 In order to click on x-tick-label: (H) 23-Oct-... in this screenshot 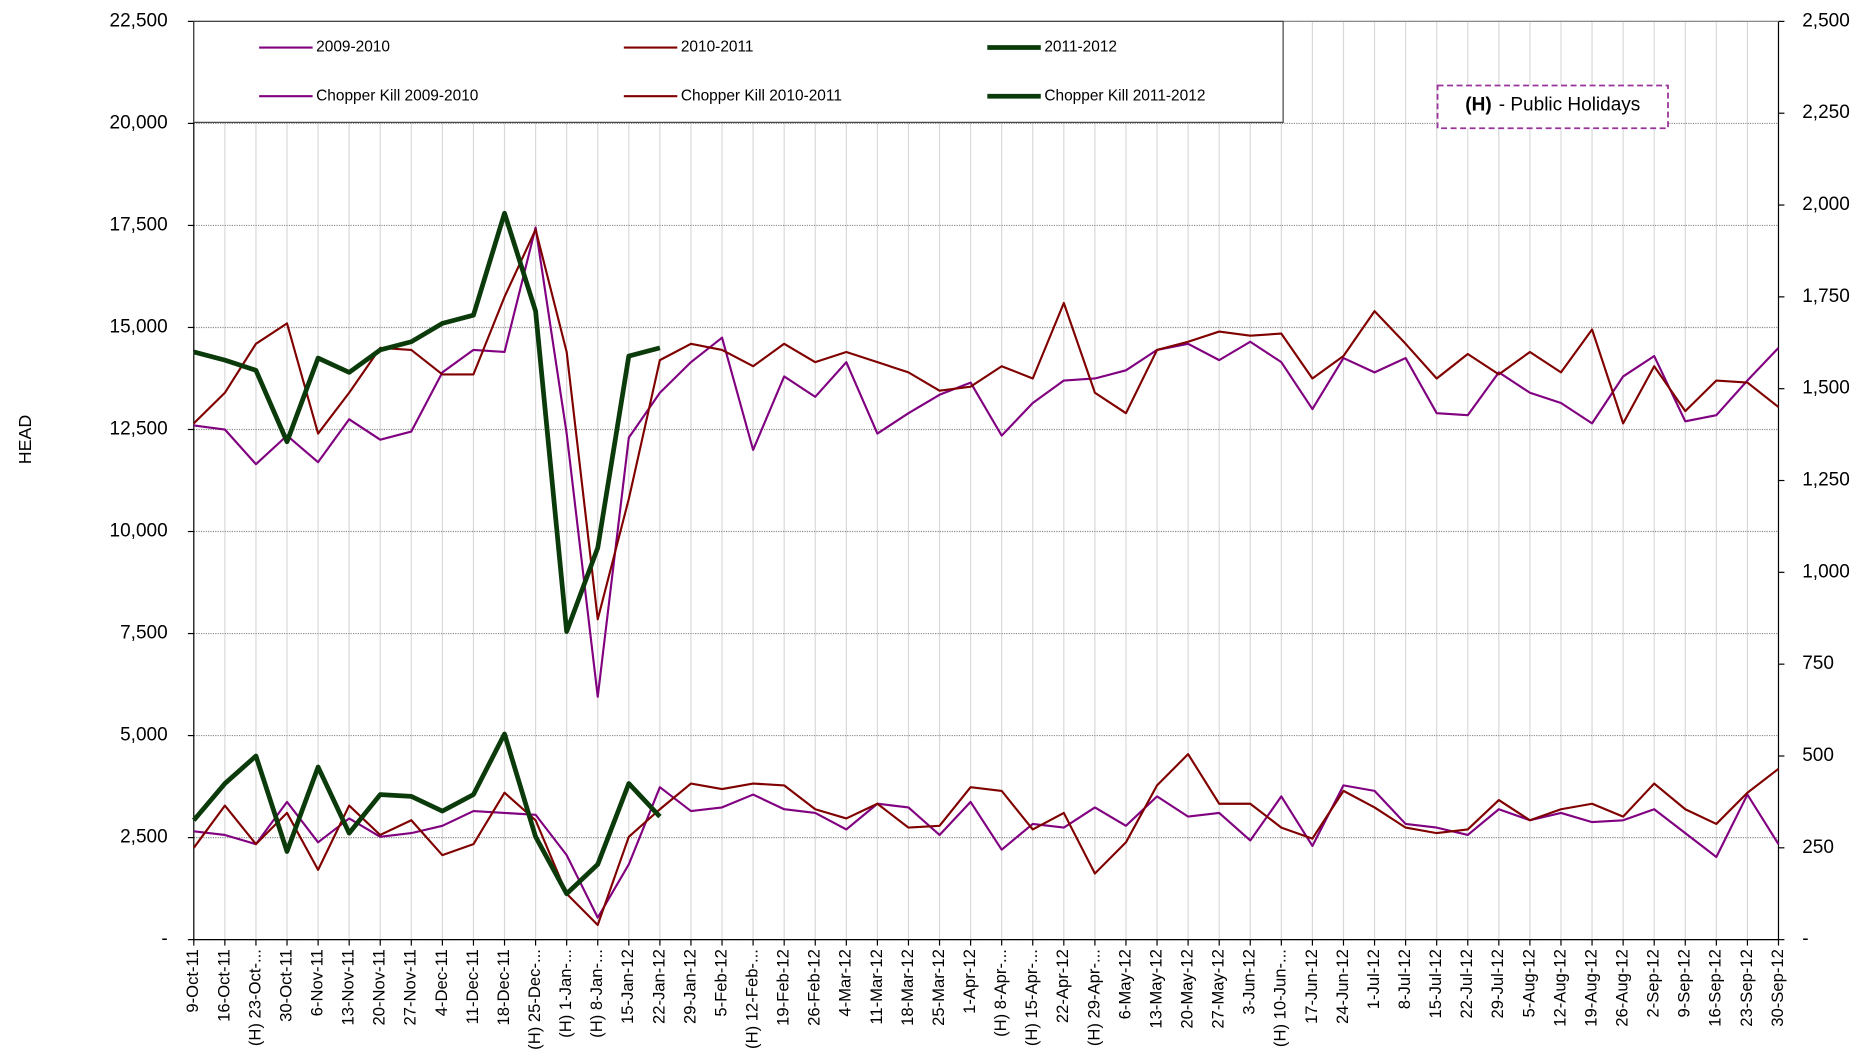, I will do `click(254, 997)`.